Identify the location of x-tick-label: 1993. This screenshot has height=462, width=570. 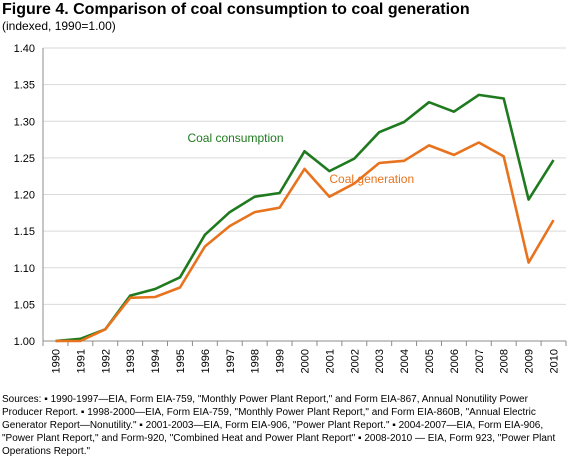
(131, 361).